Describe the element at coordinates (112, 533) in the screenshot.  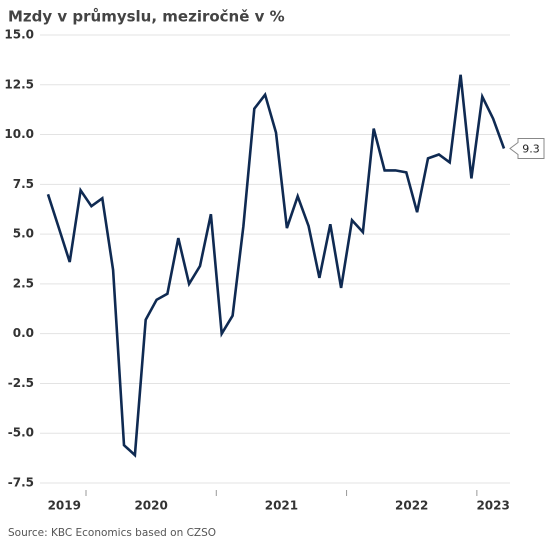
I see `source-note: Source: KBC Economics based on CZSO` at that location.